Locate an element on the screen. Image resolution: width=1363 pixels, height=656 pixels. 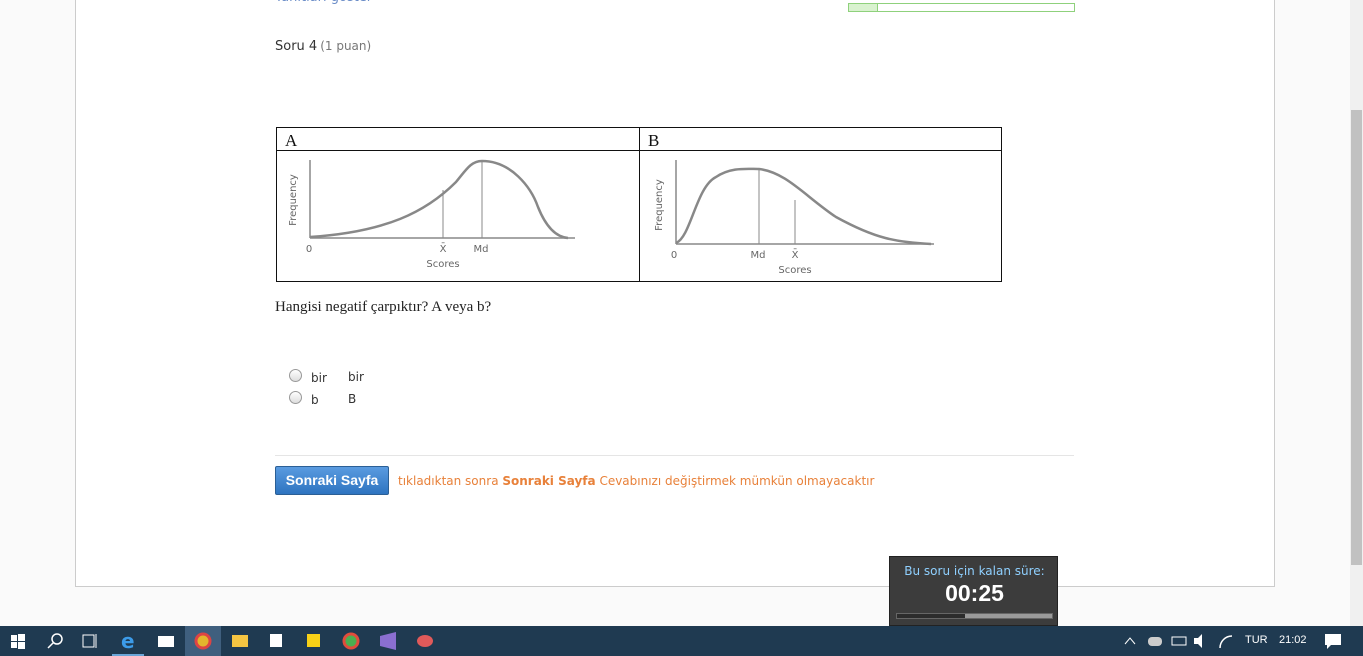
note-emphasis: Sonraki Sayfa is located at coordinates (549, 481).